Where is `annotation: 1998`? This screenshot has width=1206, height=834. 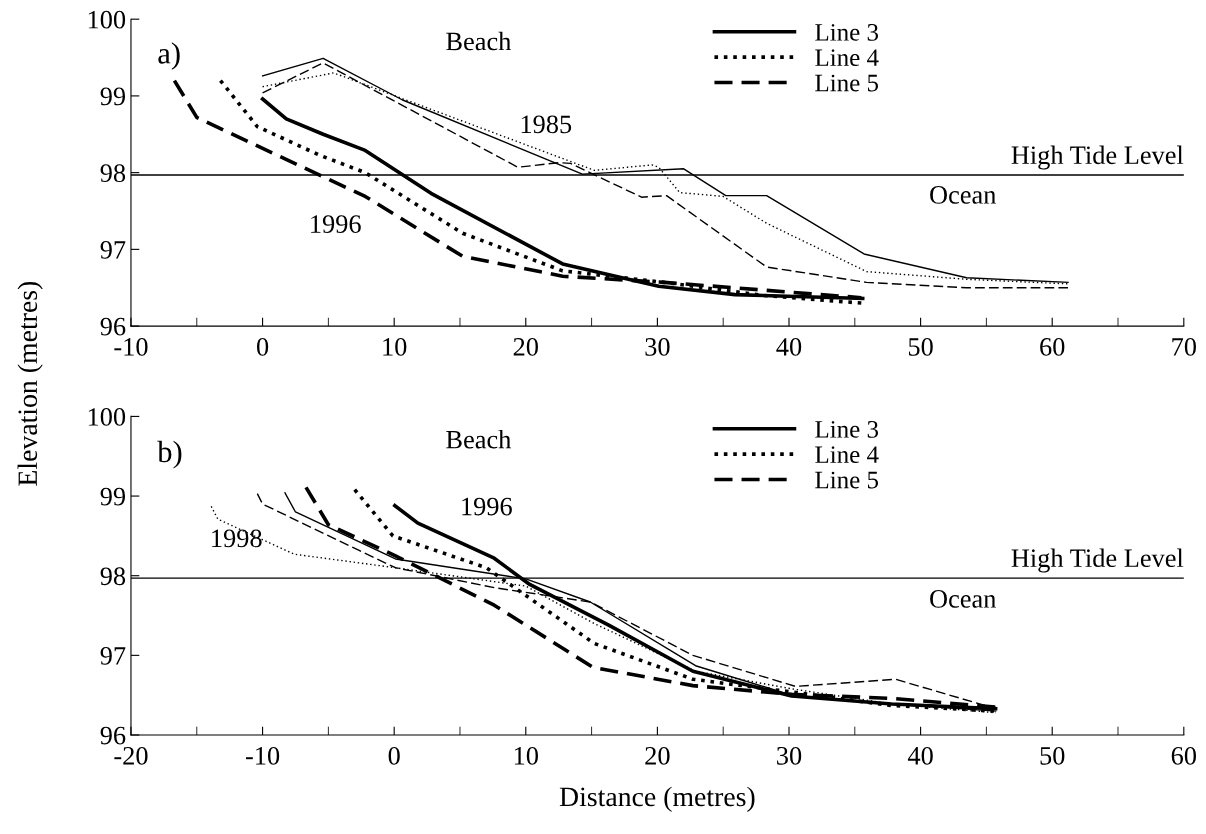 annotation: 1998 is located at coordinates (237, 538).